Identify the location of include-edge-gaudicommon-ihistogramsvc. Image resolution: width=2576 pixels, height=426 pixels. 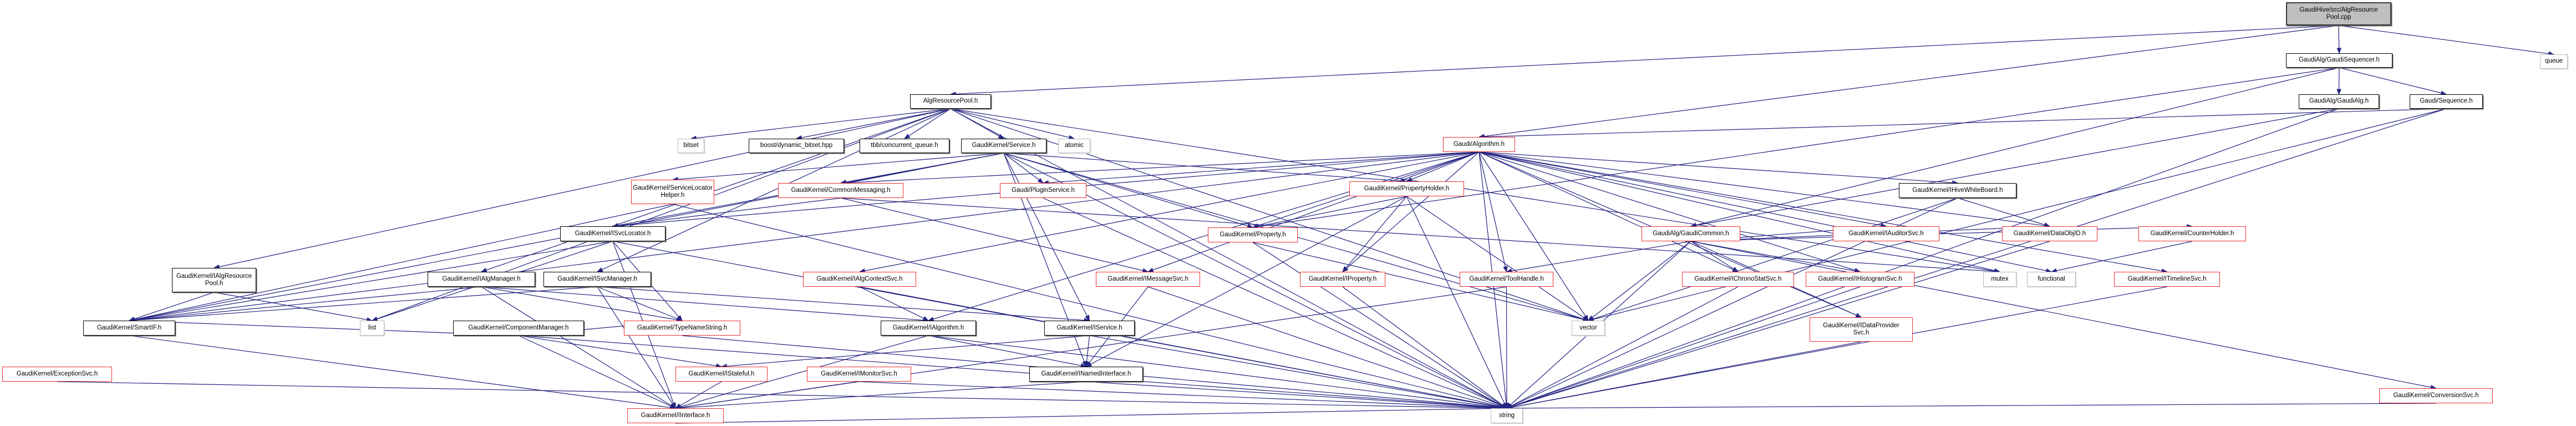
(1775, 257).